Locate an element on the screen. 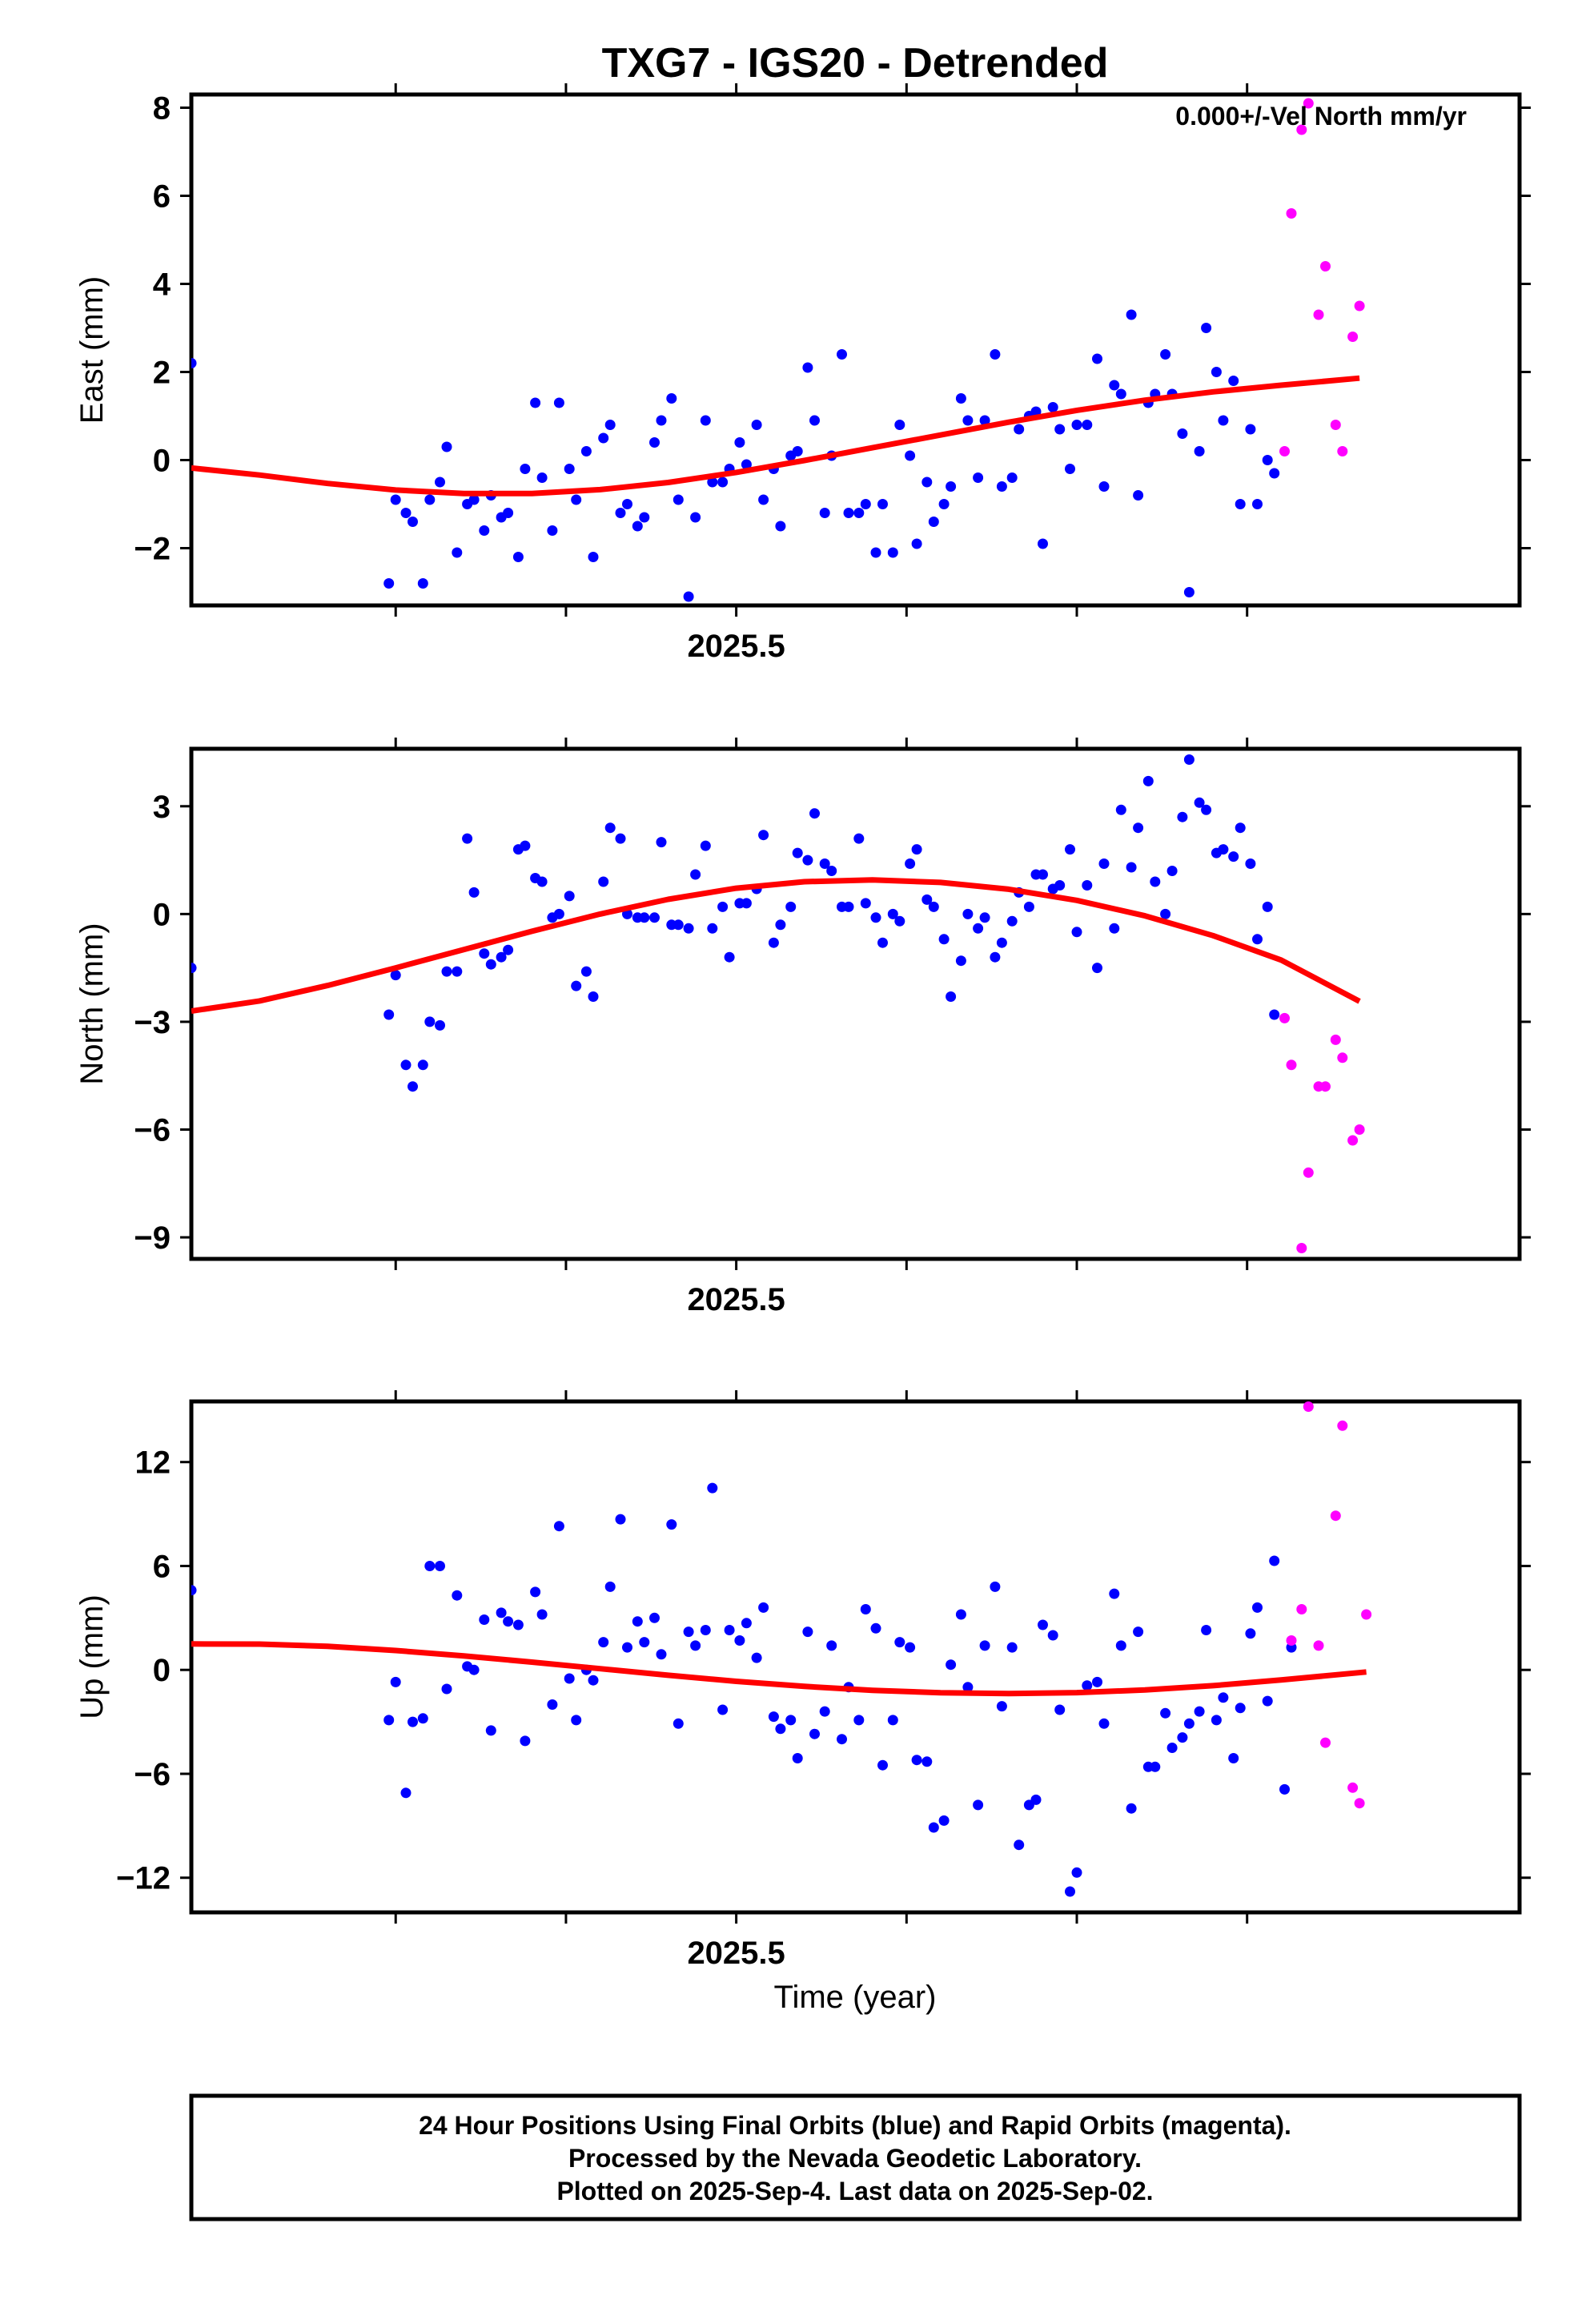 The width and height of the screenshot is (1582, 2324). y-tick-label: −3 is located at coordinates (152, 1022).